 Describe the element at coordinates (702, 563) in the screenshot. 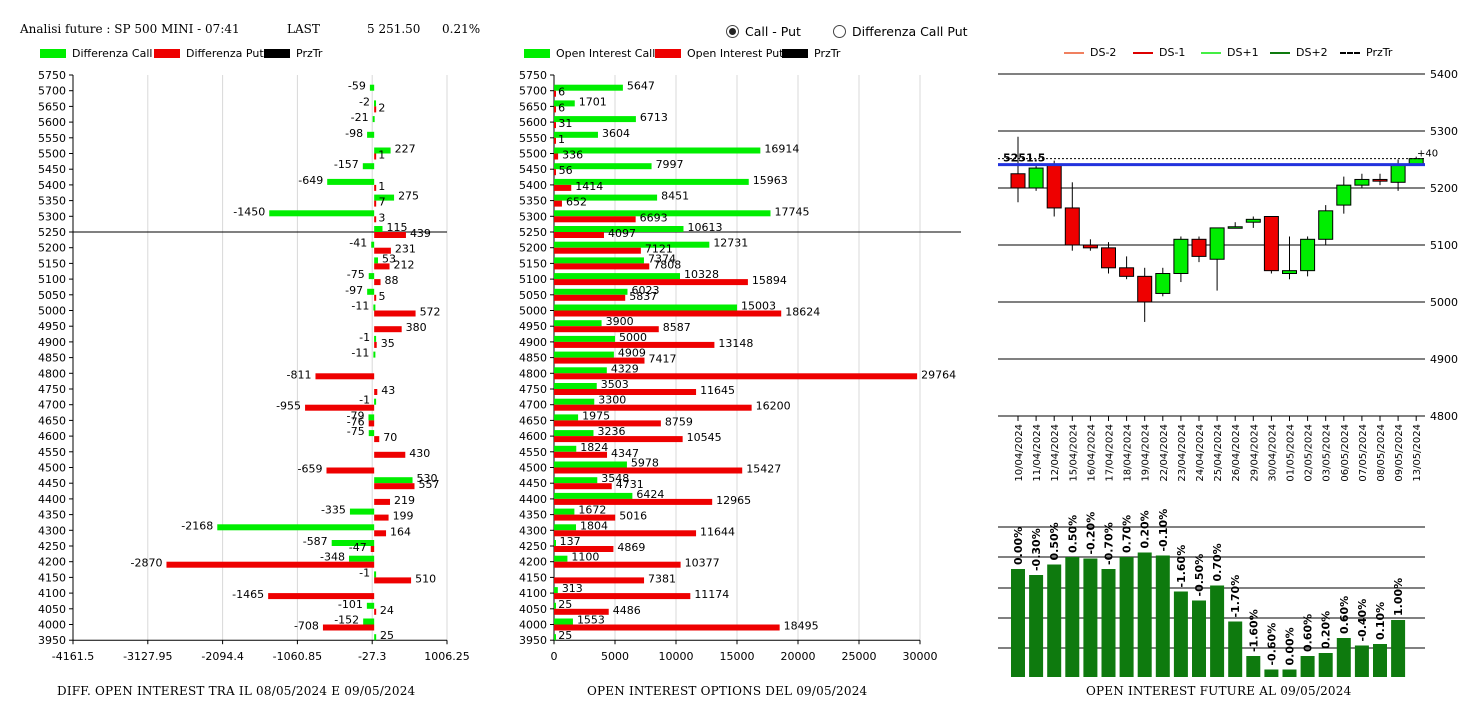

I see `put-value-label: 10377` at that location.